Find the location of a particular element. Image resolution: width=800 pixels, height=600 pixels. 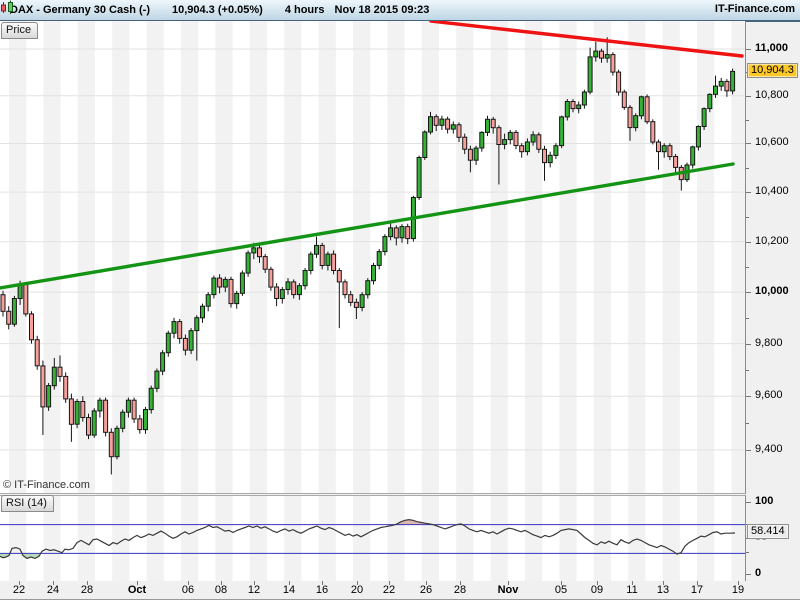

rsi-chart is located at coordinates (372, 538).